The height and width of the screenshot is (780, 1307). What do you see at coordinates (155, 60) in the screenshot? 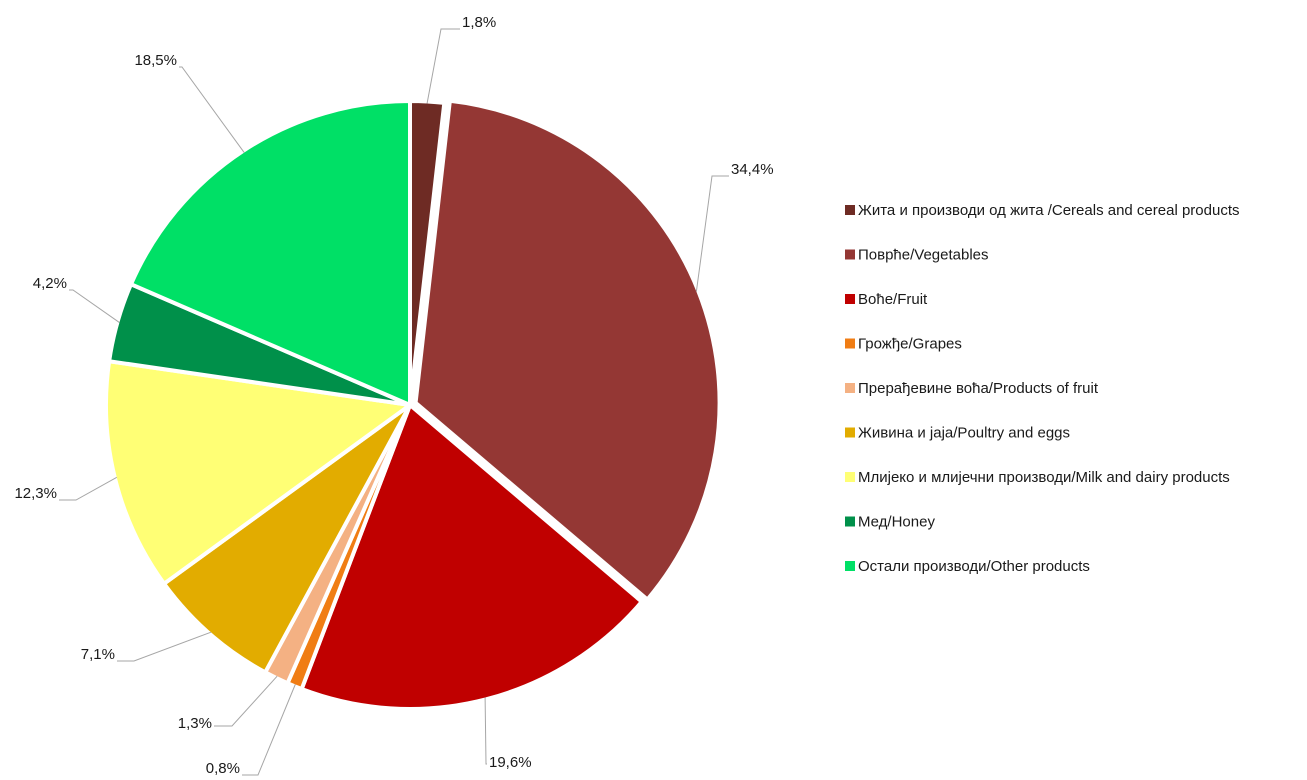
I see `data-label: 18,5%` at bounding box center [155, 60].